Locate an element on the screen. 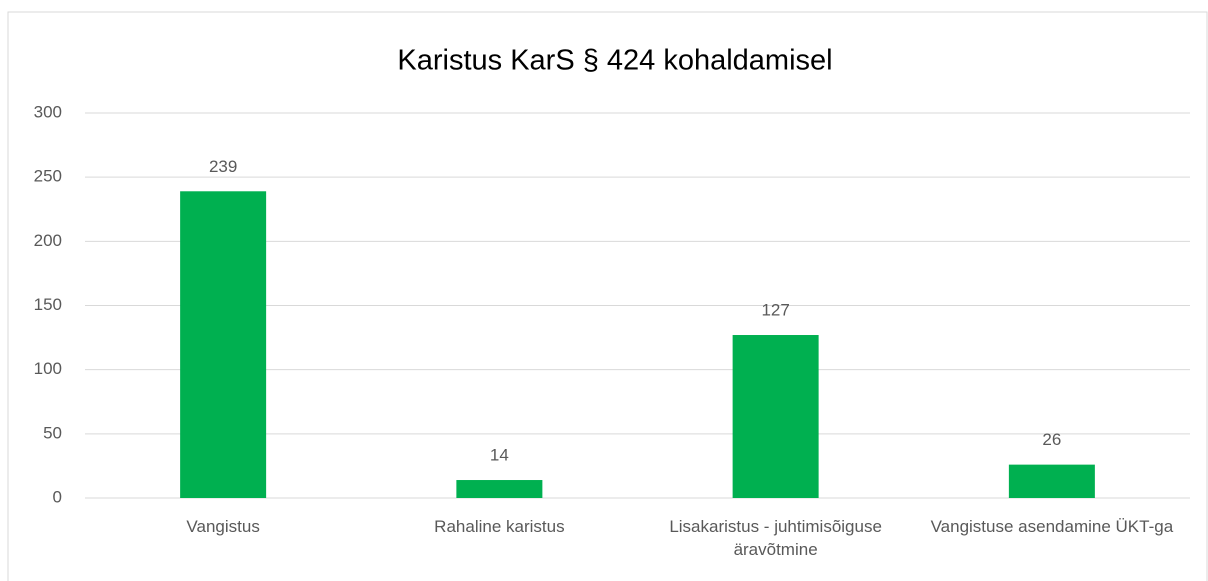 This screenshot has width=1208, height=581. y-tick-label: 150 is located at coordinates (48, 304).